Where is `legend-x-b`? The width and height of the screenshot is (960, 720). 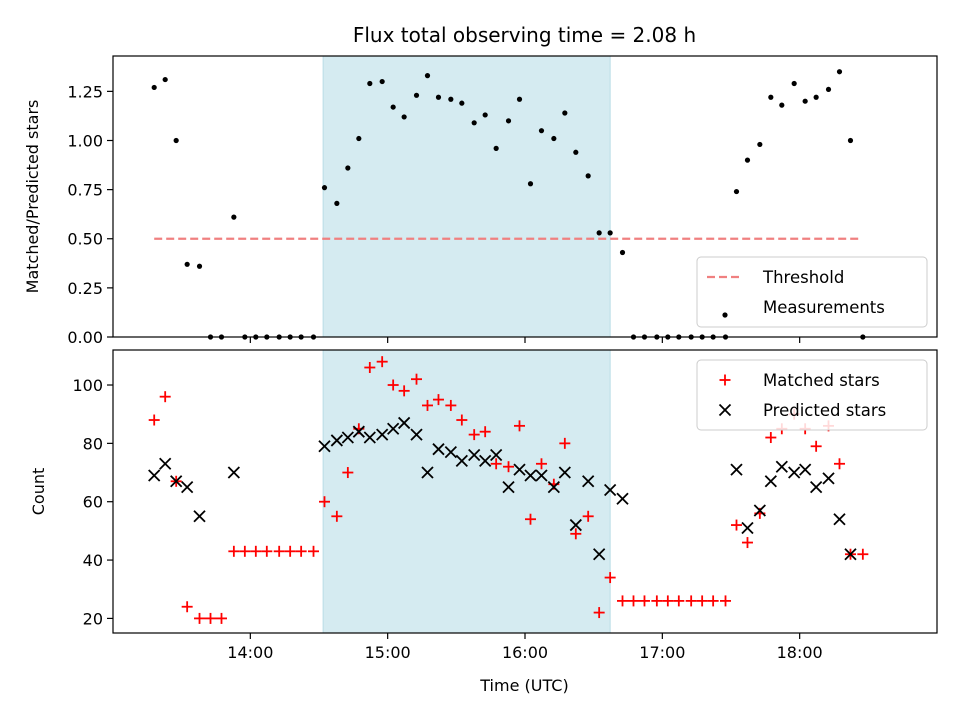 legend-x-b is located at coordinates (725, 410).